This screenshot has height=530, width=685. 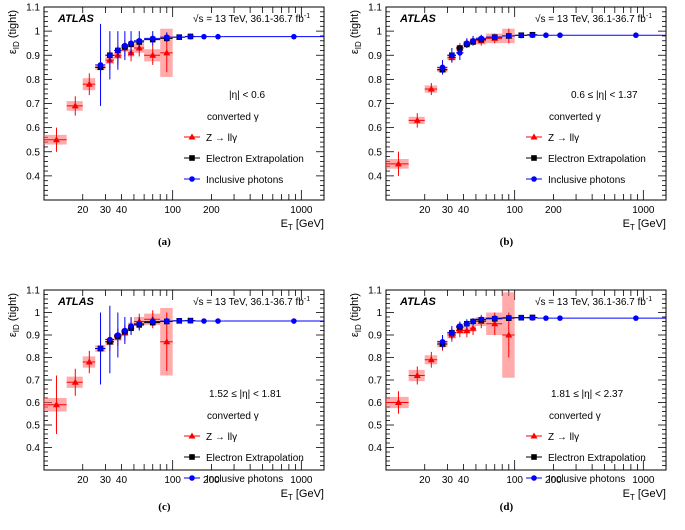 What do you see at coordinates (418, 19) in the screenshot?
I see `atlas-label: ATLAS` at bounding box center [418, 19].